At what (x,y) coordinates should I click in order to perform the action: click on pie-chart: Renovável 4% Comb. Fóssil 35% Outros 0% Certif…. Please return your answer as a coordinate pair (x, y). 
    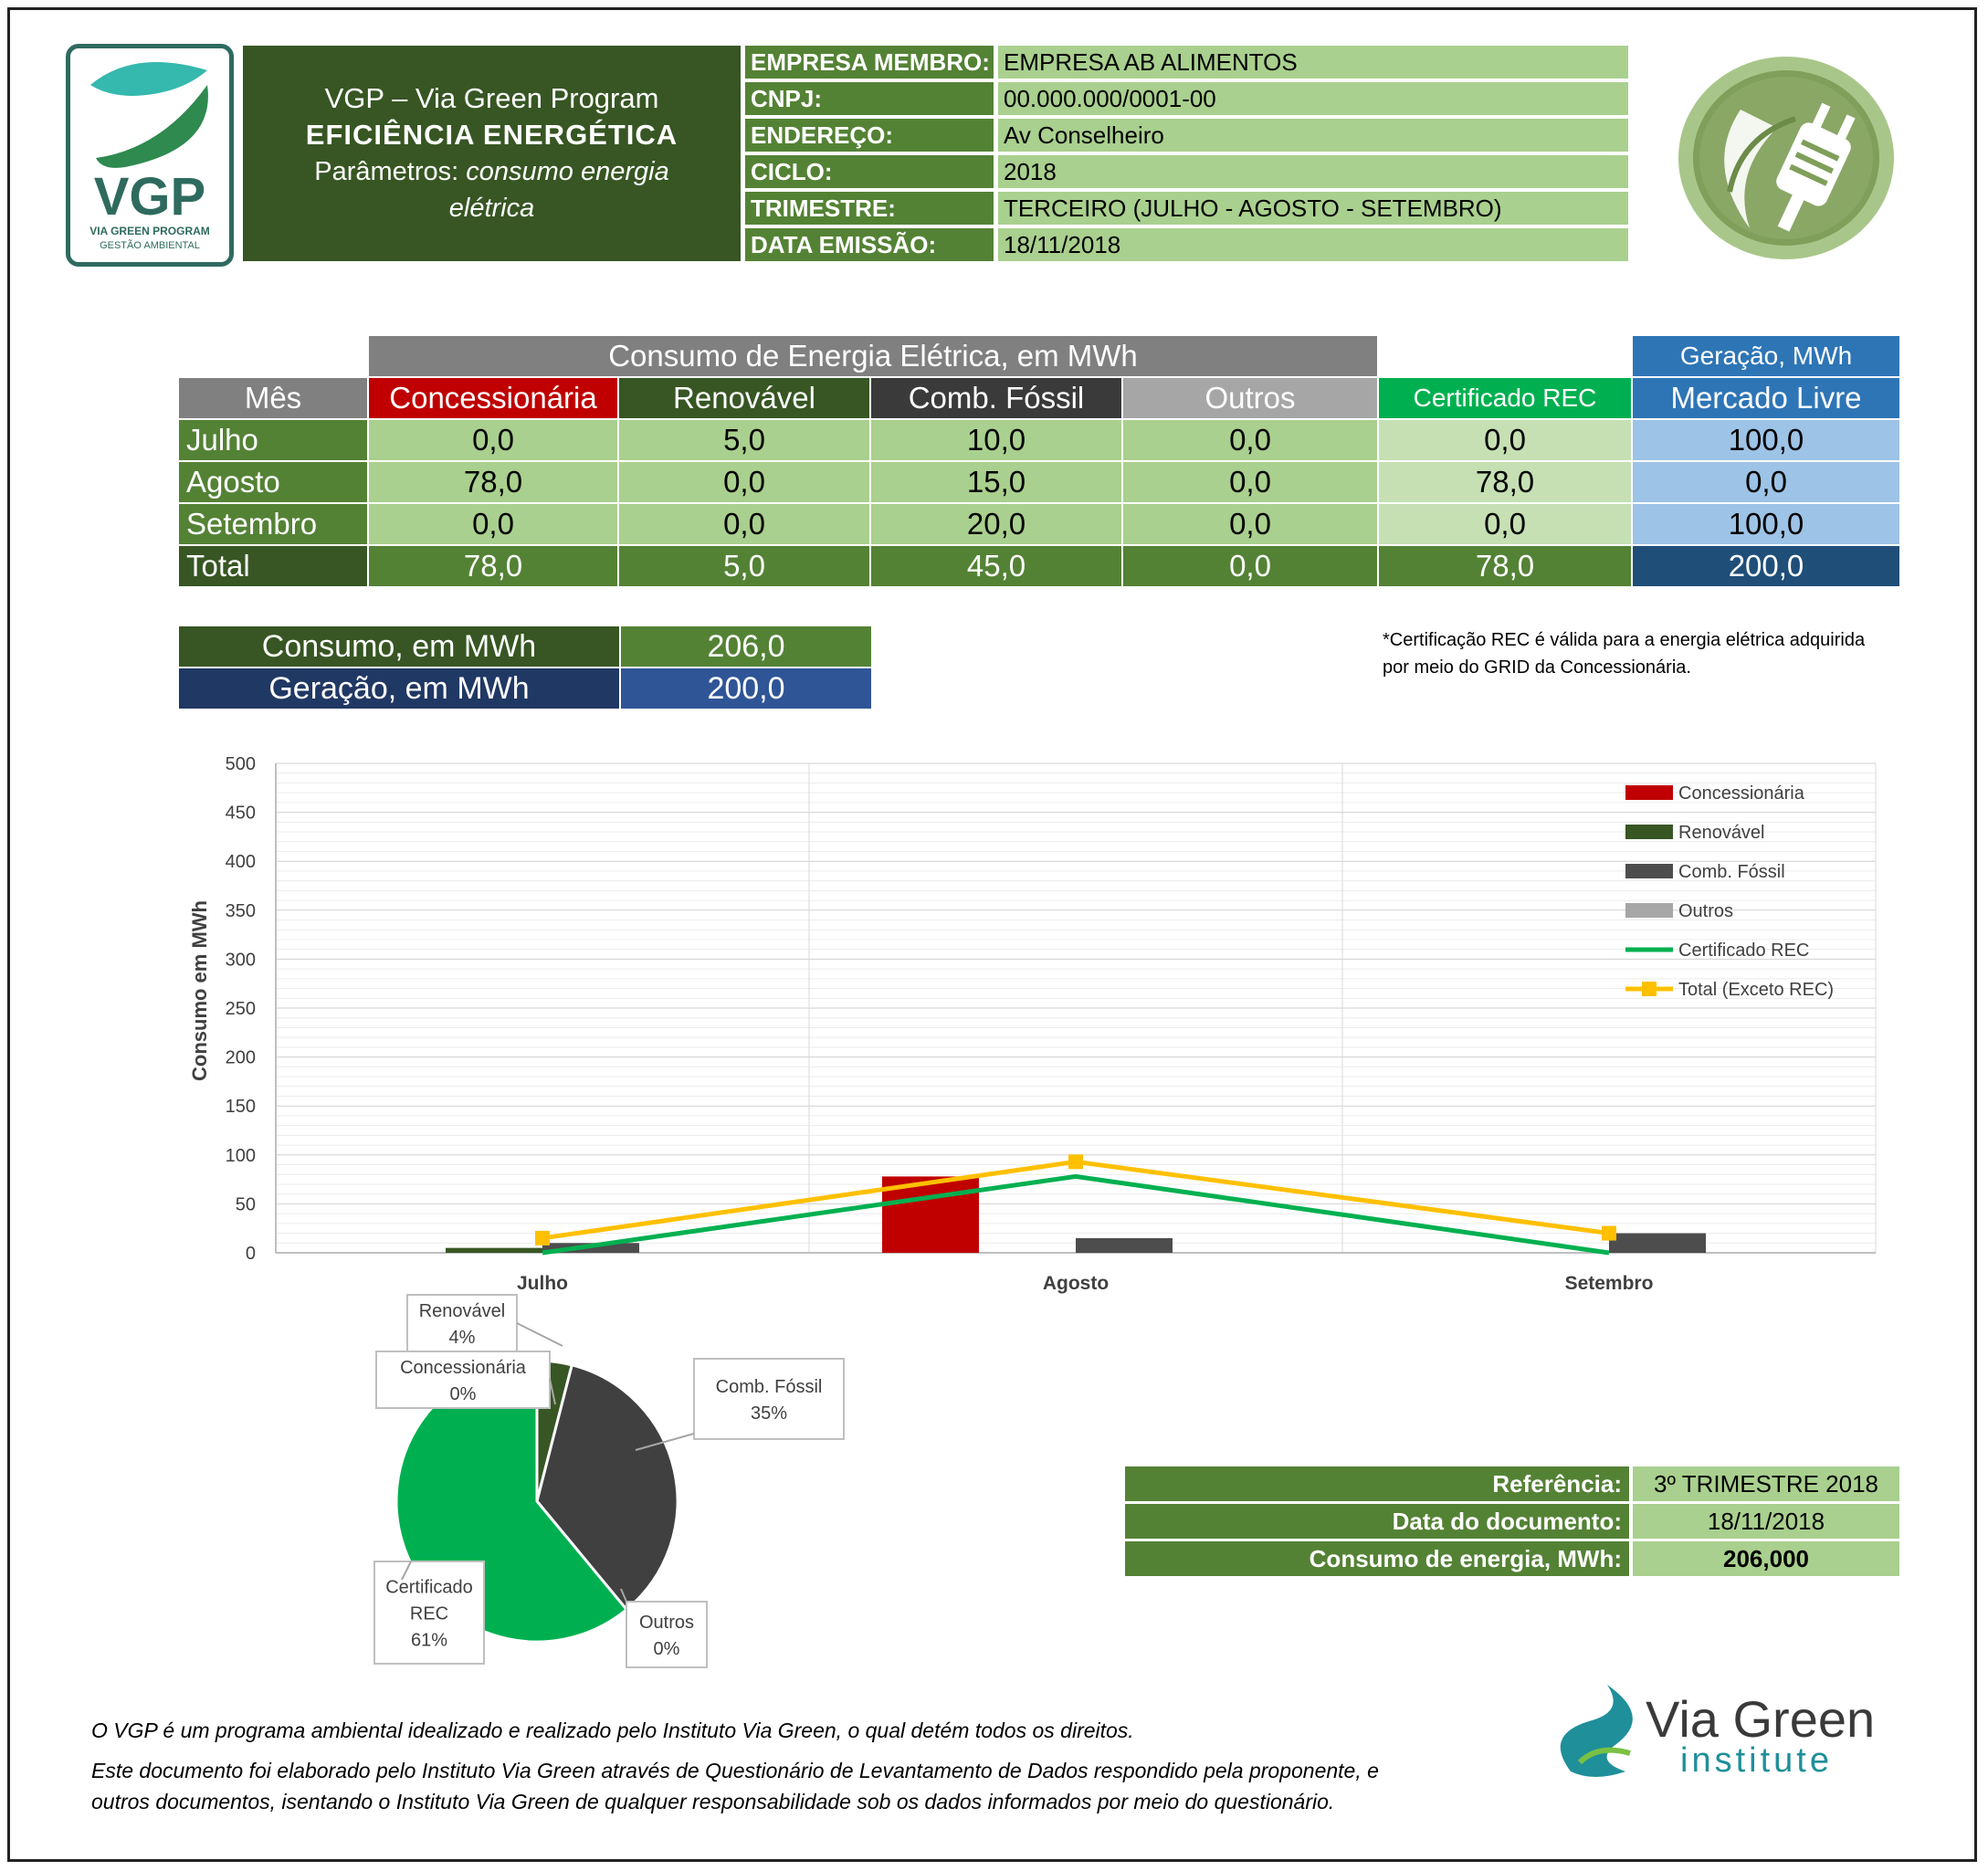
    Looking at the image, I should click on (609, 1481).